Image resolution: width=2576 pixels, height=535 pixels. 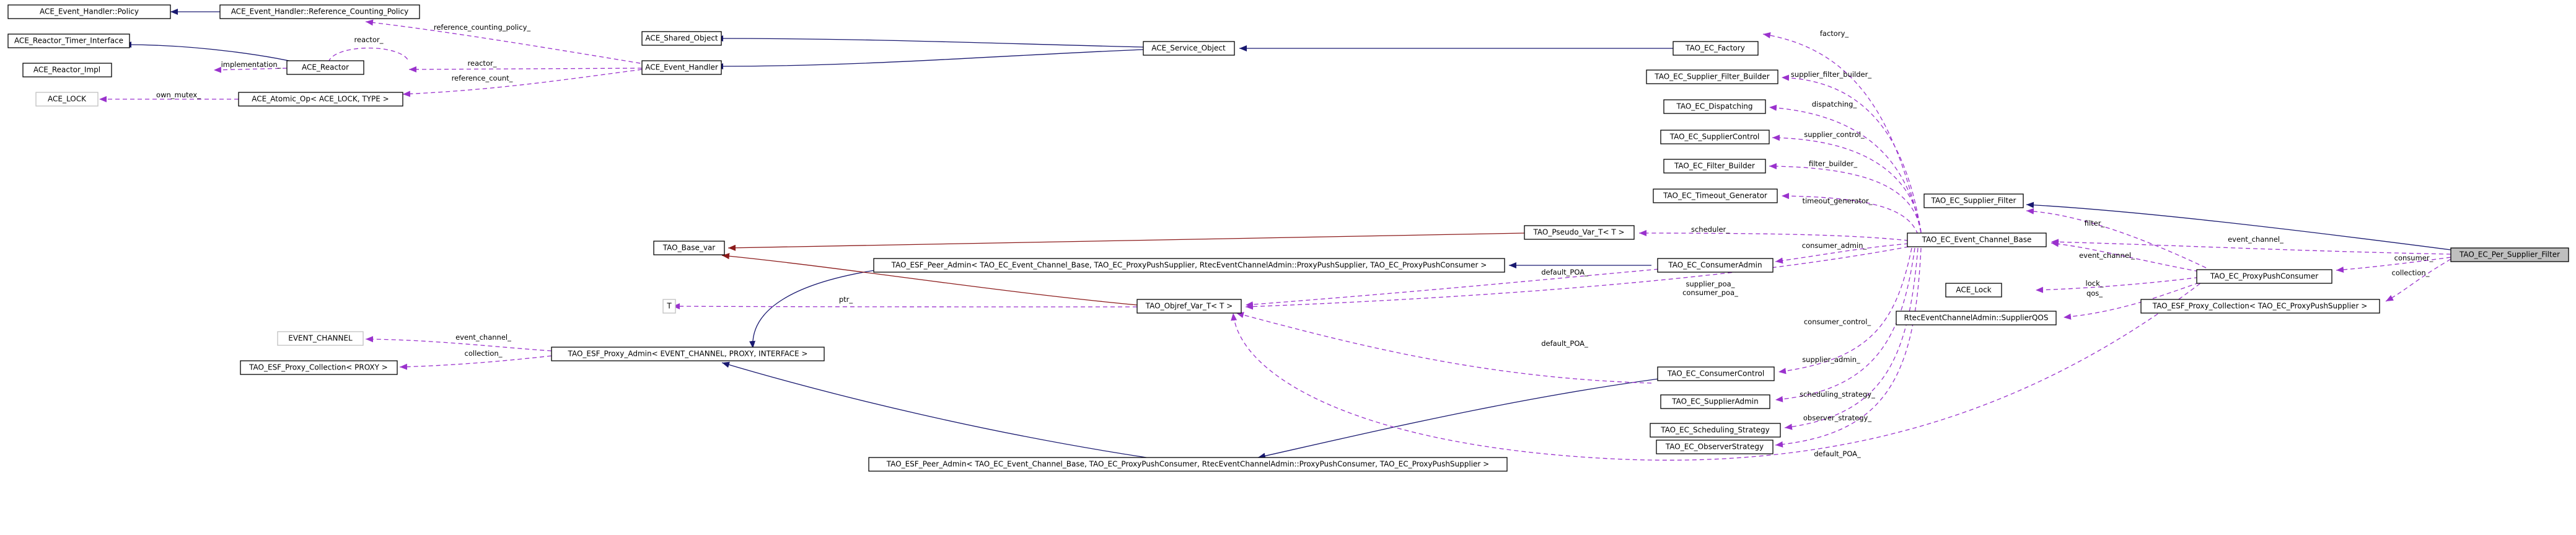 I want to click on node-tao-ec-per-supplier-filter: TAO_EC_Per_Supplier_Filter, so click(x=2509, y=254).